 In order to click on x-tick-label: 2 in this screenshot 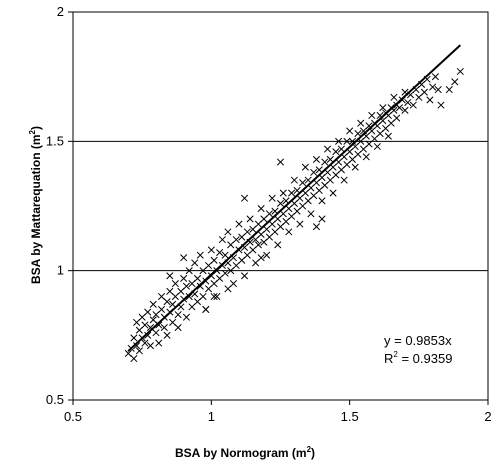, I will do `click(487, 416)`.